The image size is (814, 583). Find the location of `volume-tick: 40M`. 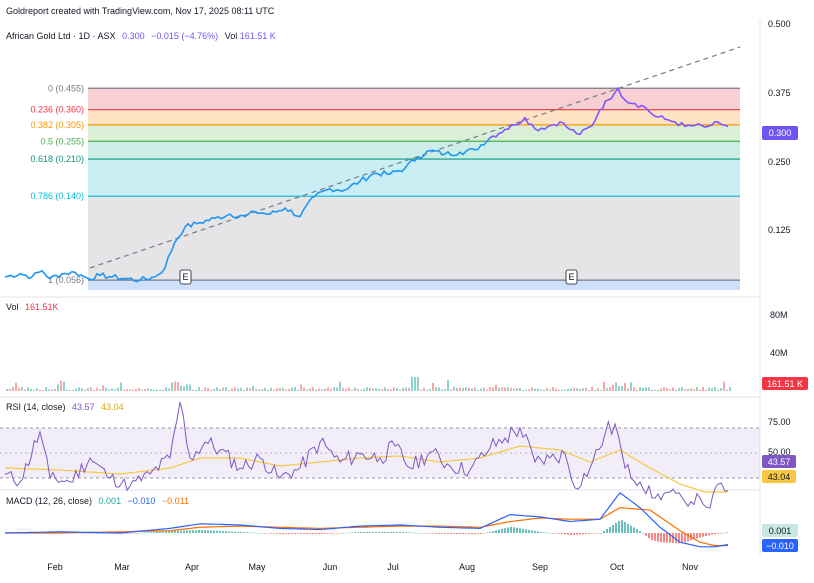

volume-tick: 40M is located at coordinates (779, 353).